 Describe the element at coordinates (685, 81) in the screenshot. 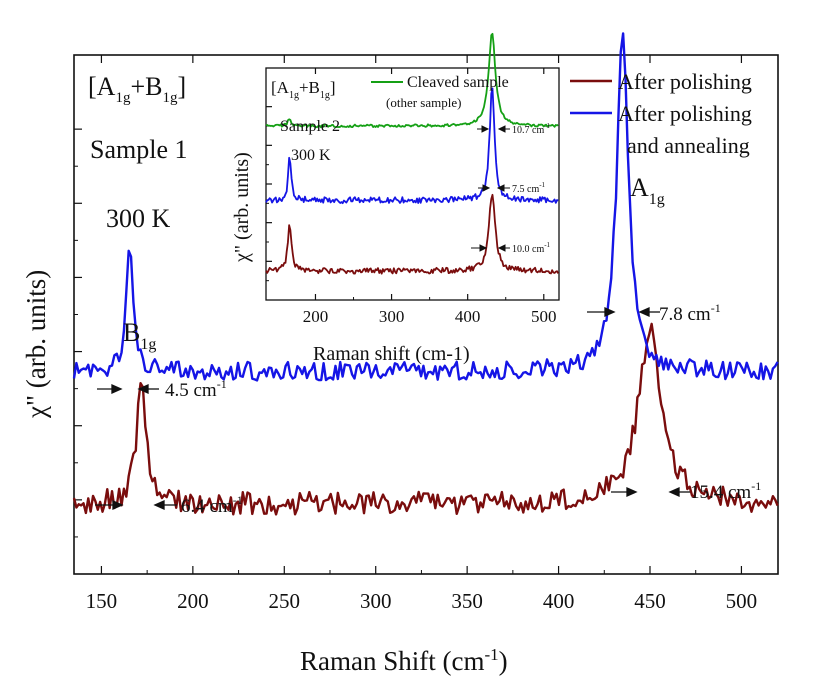

I see `legend-label-polished: After polishing` at that location.